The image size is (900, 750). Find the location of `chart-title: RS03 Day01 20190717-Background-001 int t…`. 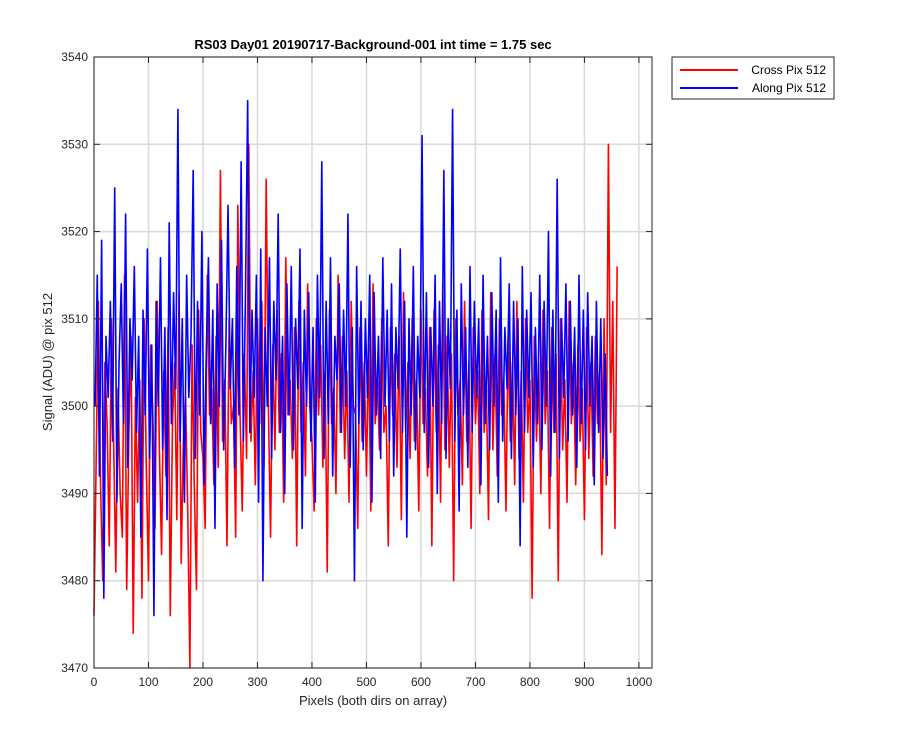

chart-title: RS03 Day01 20190717-Background-001 int t… is located at coordinates (372, 44).